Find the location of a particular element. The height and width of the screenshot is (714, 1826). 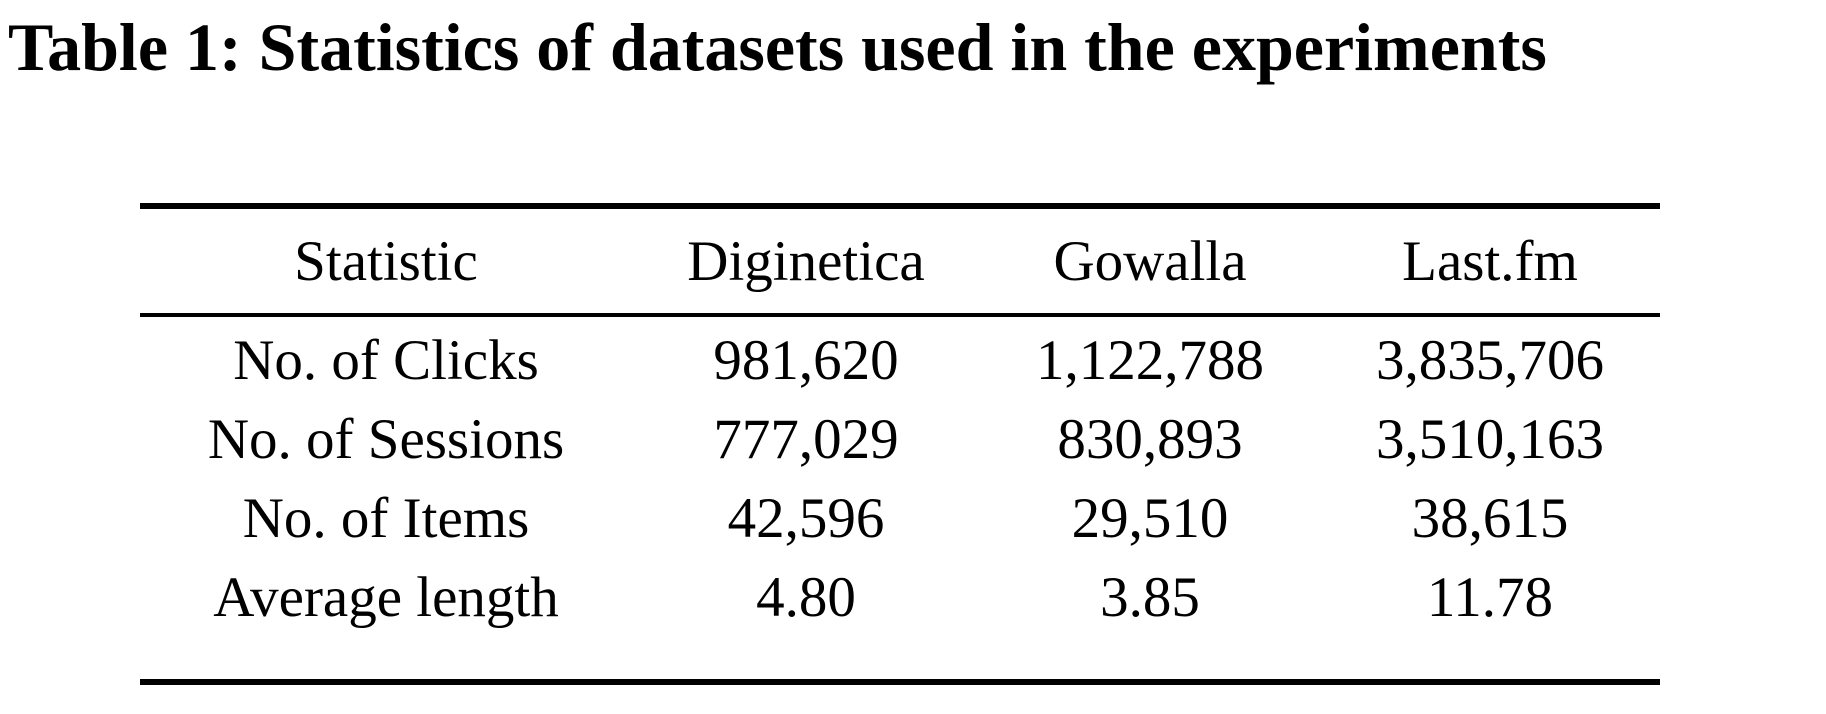

header-row: Statistic Diginetica Gowalla Last.fm is located at coordinates (900, 261).